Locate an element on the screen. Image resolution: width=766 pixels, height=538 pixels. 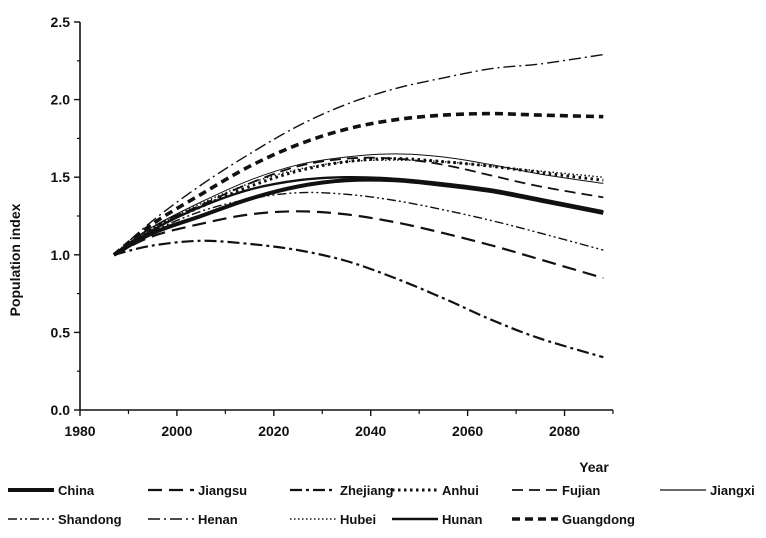
y-tick-label: 1.0 is located at coordinates (61, 255).